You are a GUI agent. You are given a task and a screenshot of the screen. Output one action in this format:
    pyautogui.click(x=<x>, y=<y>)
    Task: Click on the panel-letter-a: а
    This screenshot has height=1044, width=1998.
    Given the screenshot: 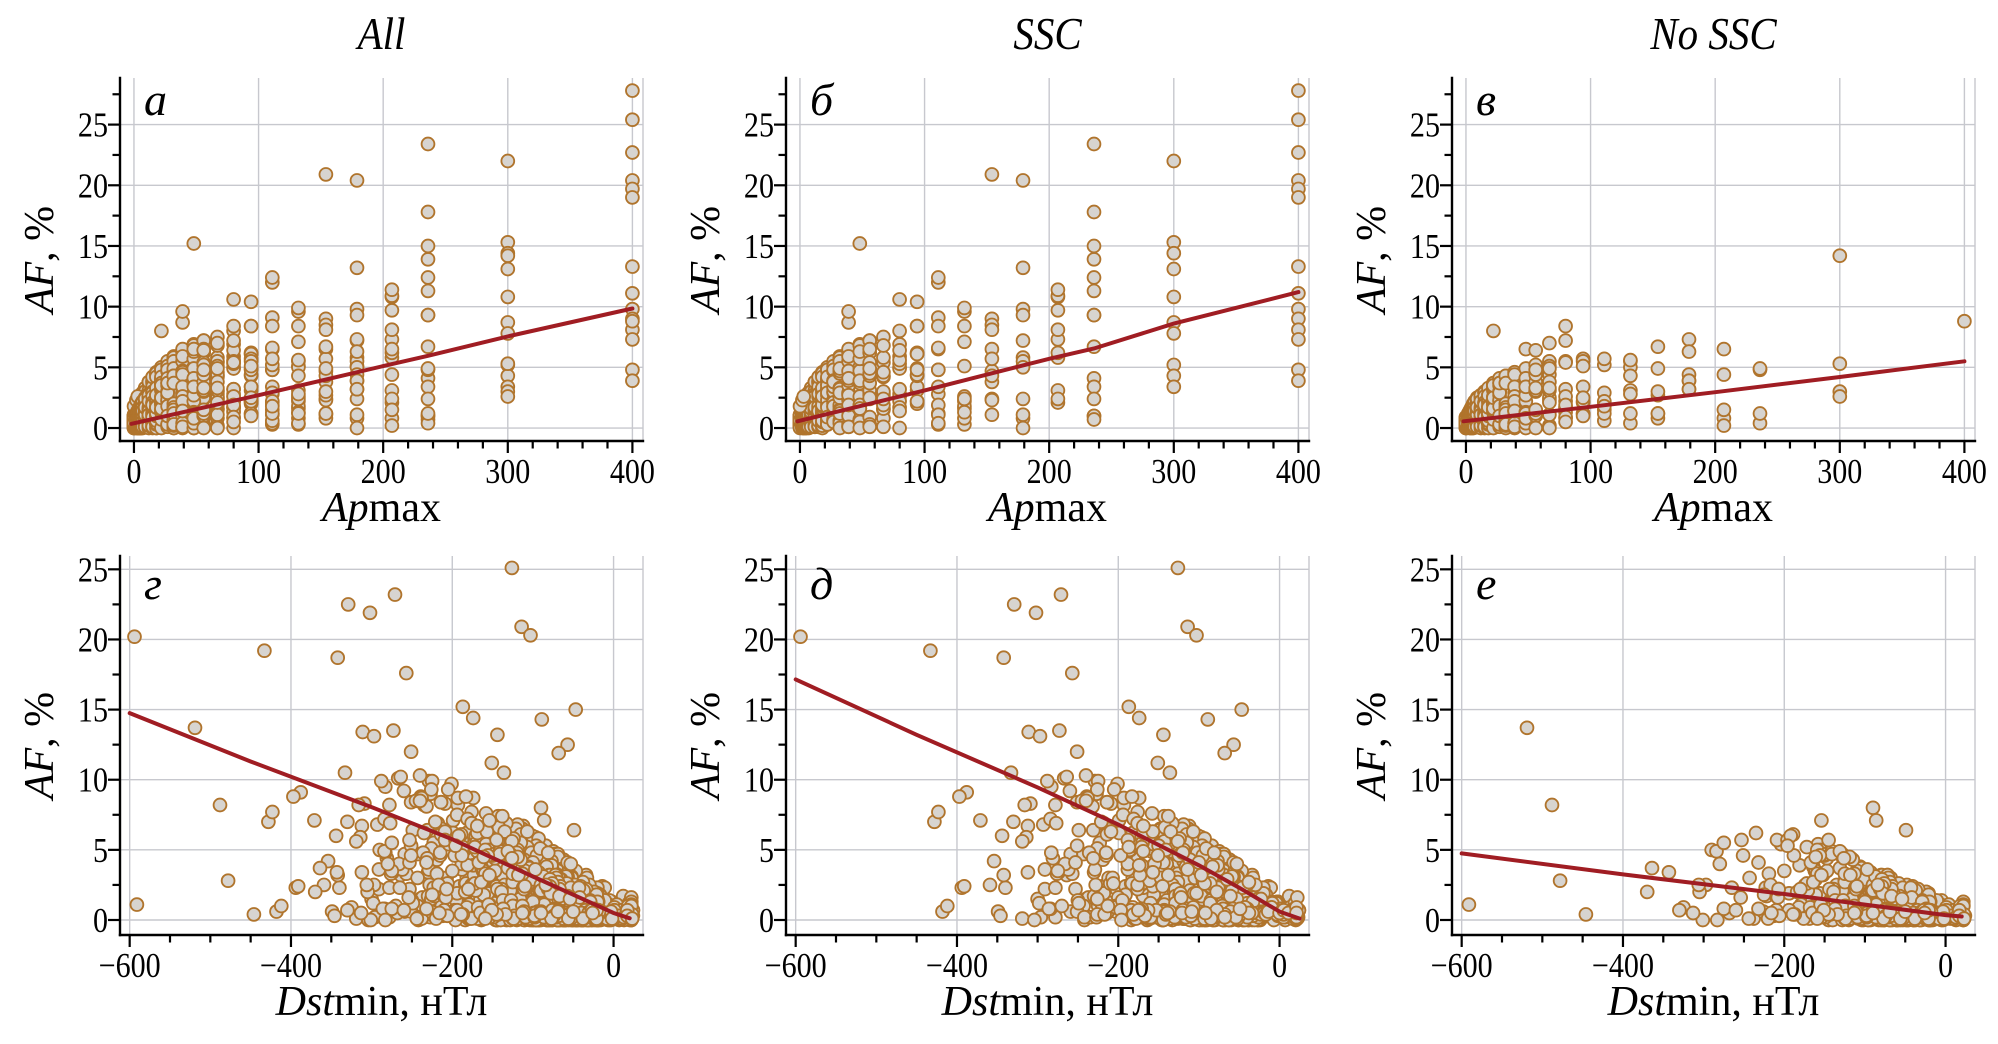 What is the action you would take?
    pyautogui.click(x=155, y=99)
    